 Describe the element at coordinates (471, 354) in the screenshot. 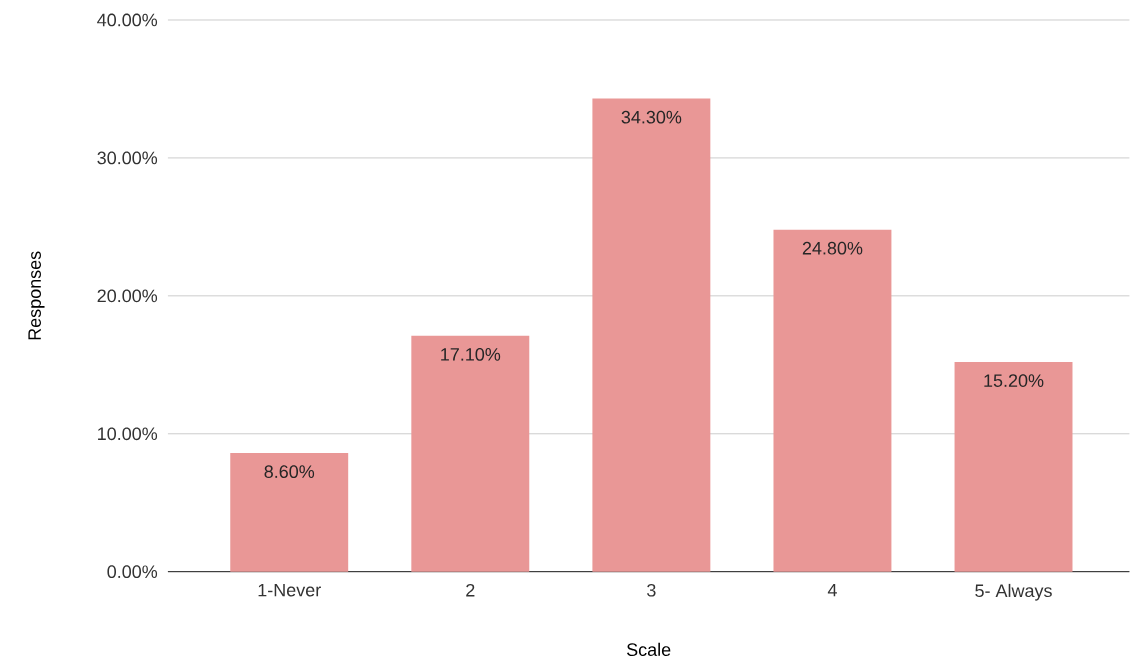

I see `data-label: 17.10%` at that location.